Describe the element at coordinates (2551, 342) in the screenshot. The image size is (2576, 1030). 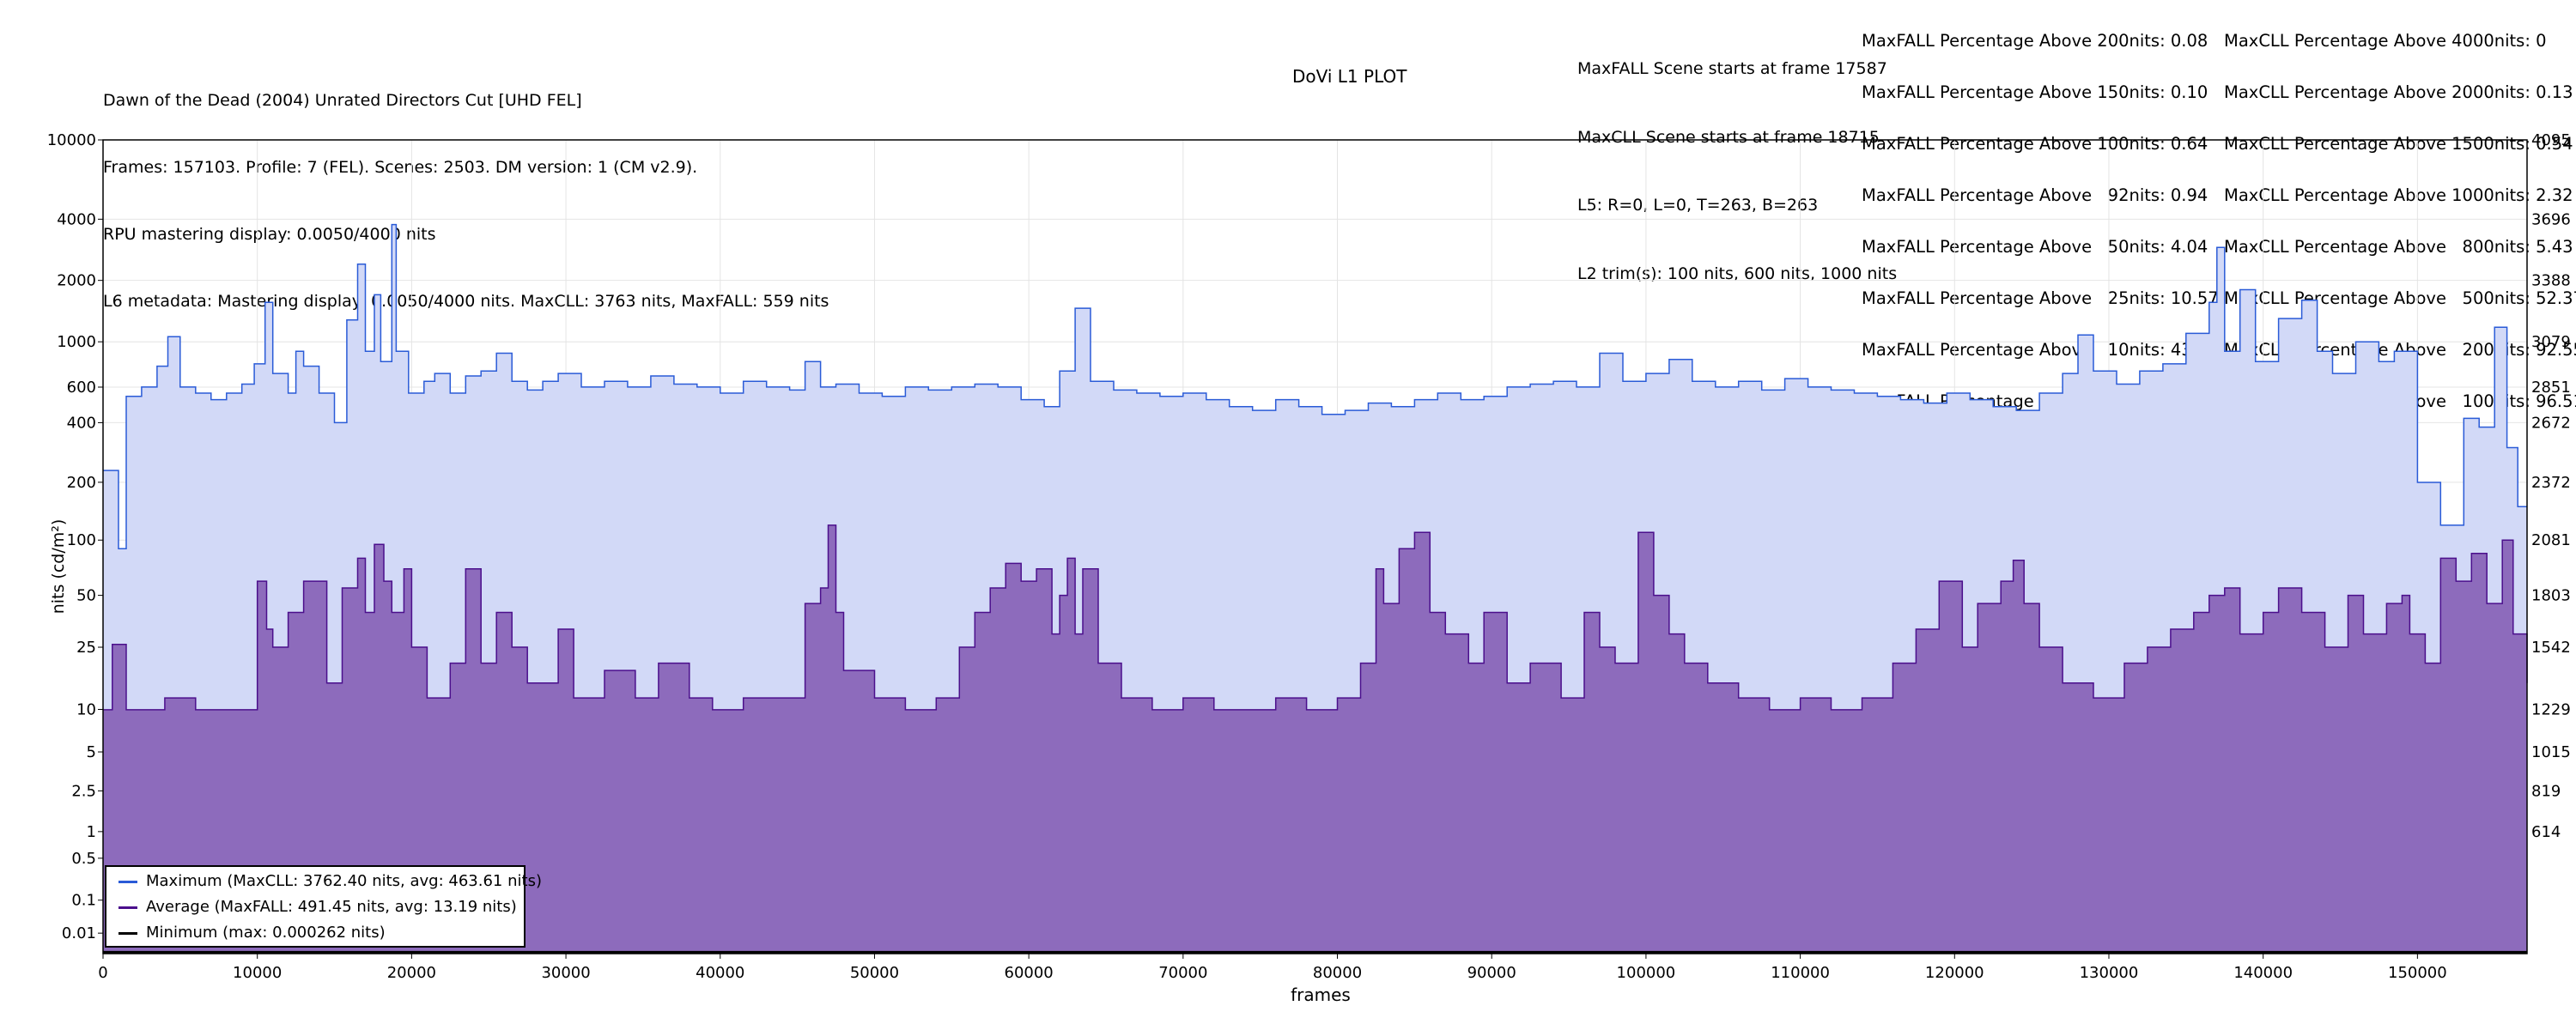
I see `y-tick-label-right: 3079` at that location.